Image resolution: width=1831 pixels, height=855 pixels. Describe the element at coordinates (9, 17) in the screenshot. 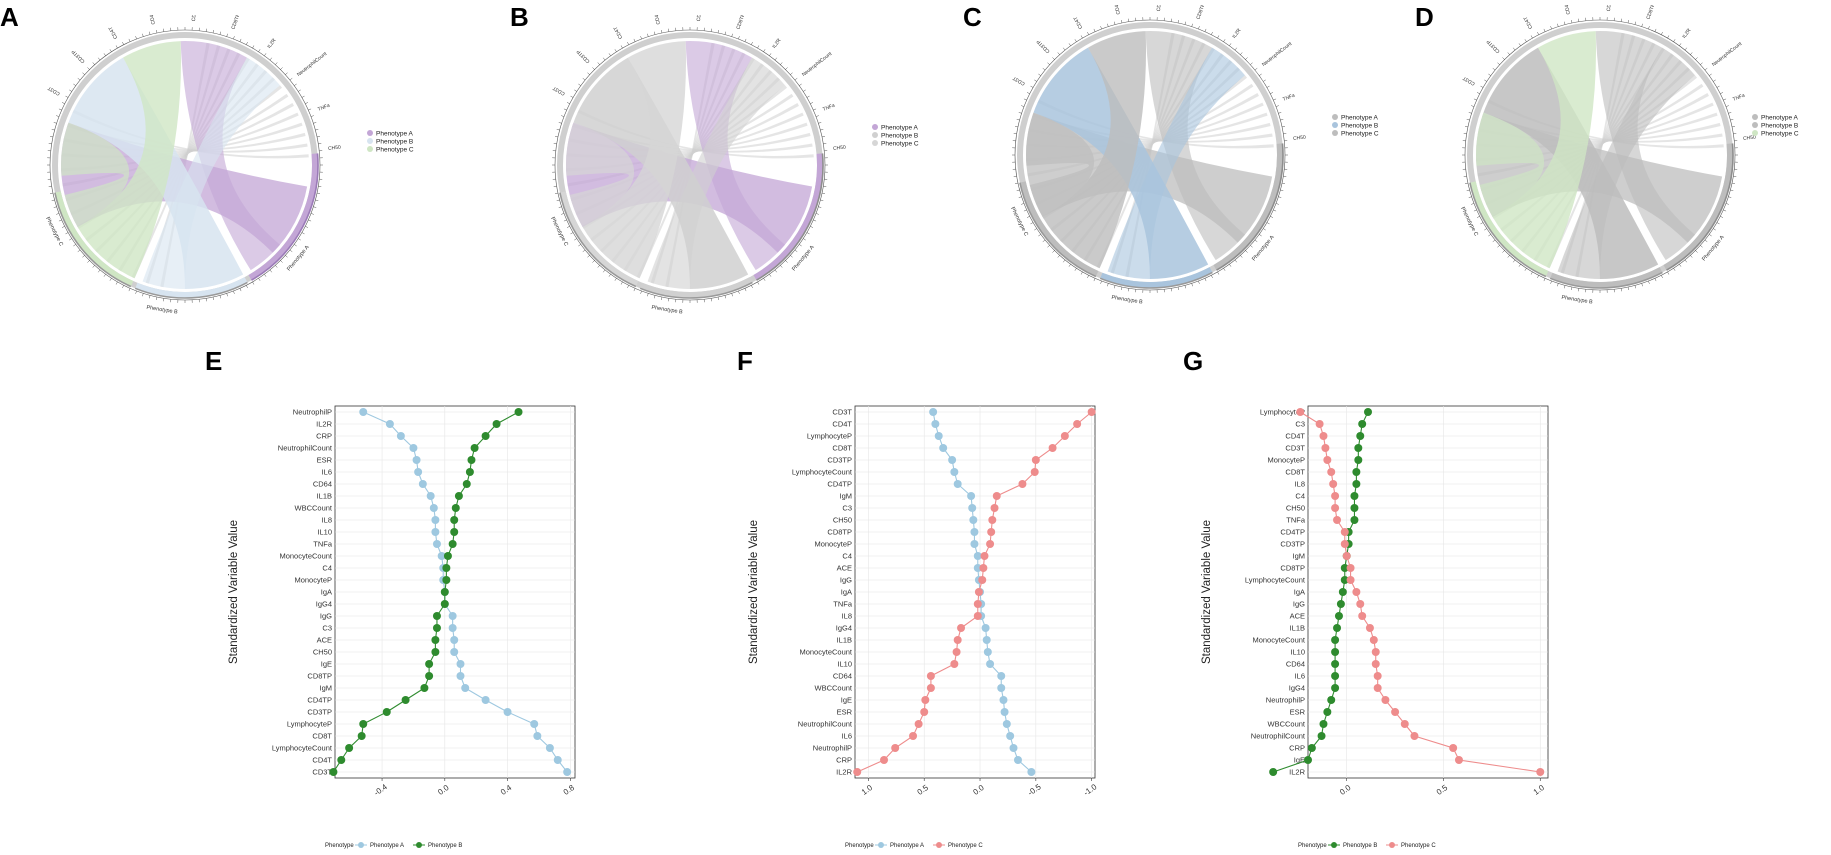

I see `panel-label-a: A` at that location.